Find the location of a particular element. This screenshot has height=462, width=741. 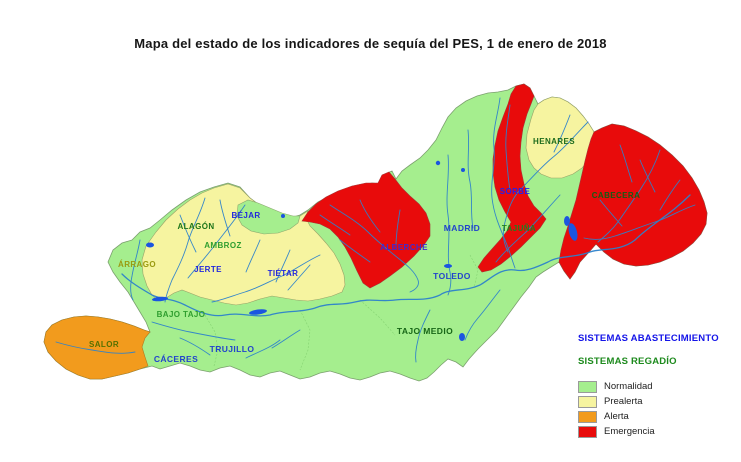

river-alagon is located at coordinates (185, 250).